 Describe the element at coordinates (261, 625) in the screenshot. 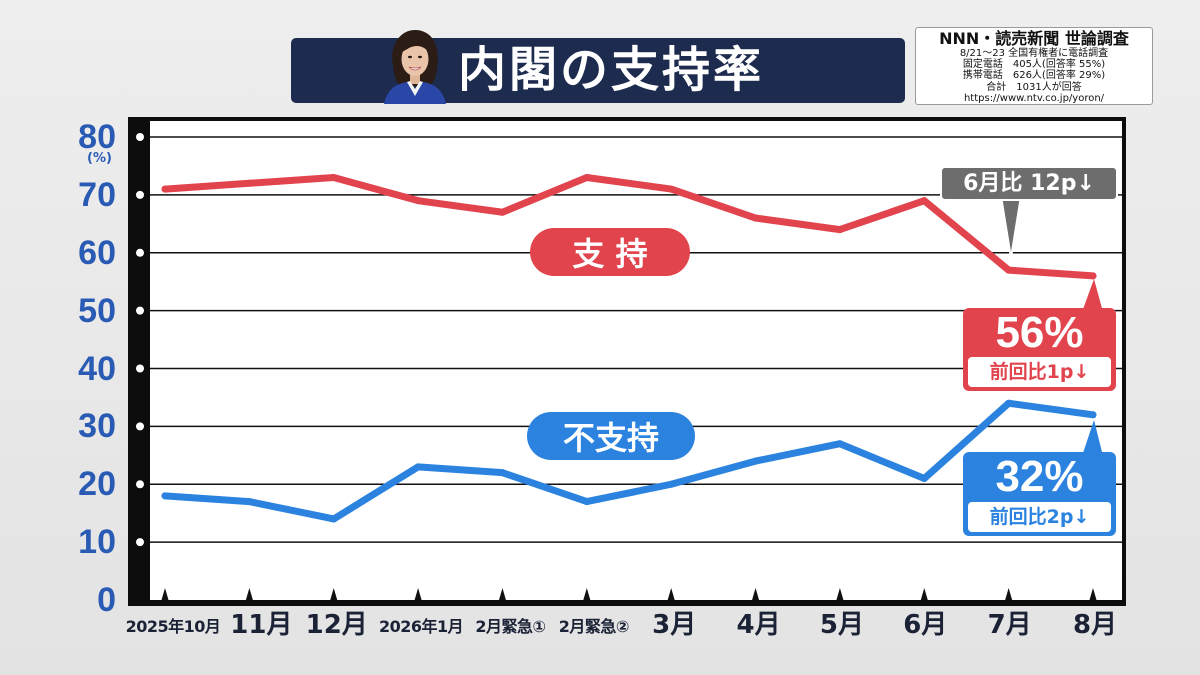

I see `x-tick-label: 11月` at that location.